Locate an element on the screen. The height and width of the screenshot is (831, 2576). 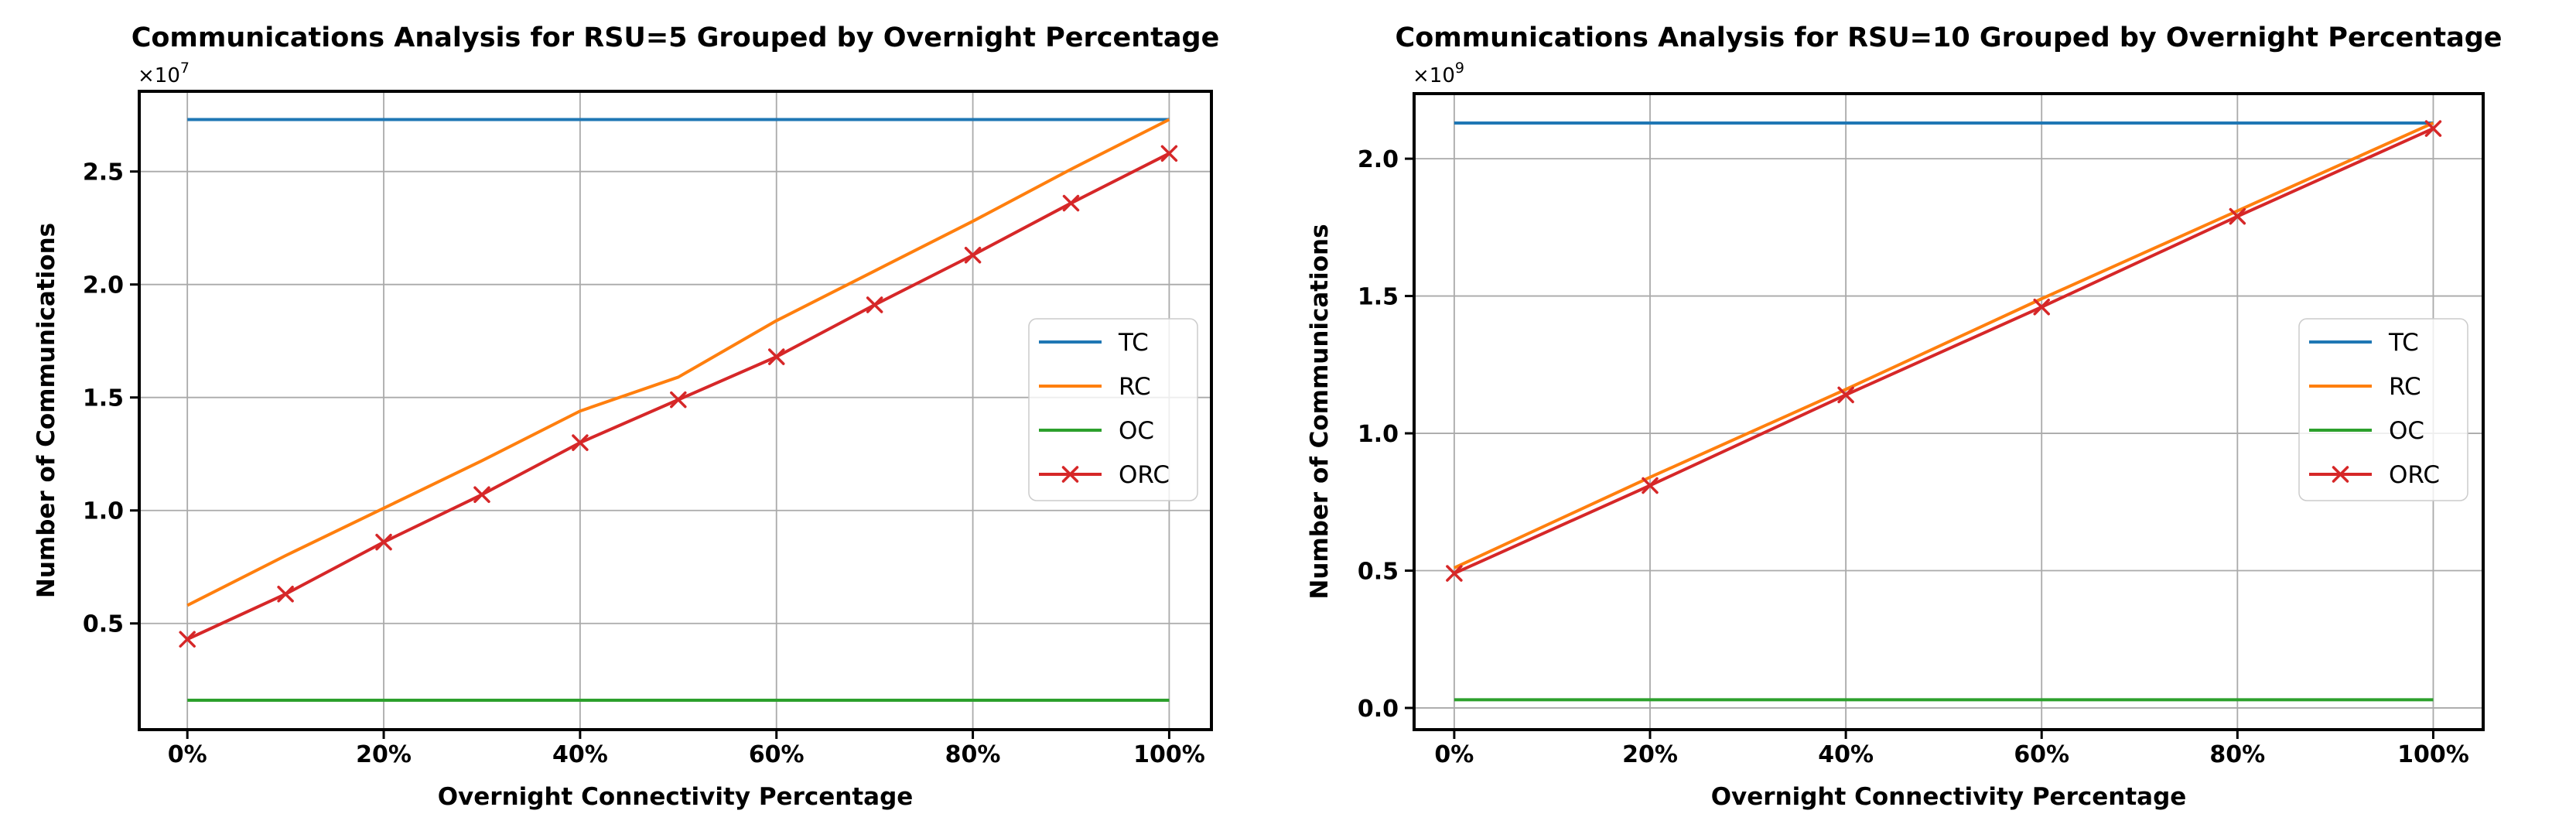
y-tick-label: 0.0 is located at coordinates (1378, 709).